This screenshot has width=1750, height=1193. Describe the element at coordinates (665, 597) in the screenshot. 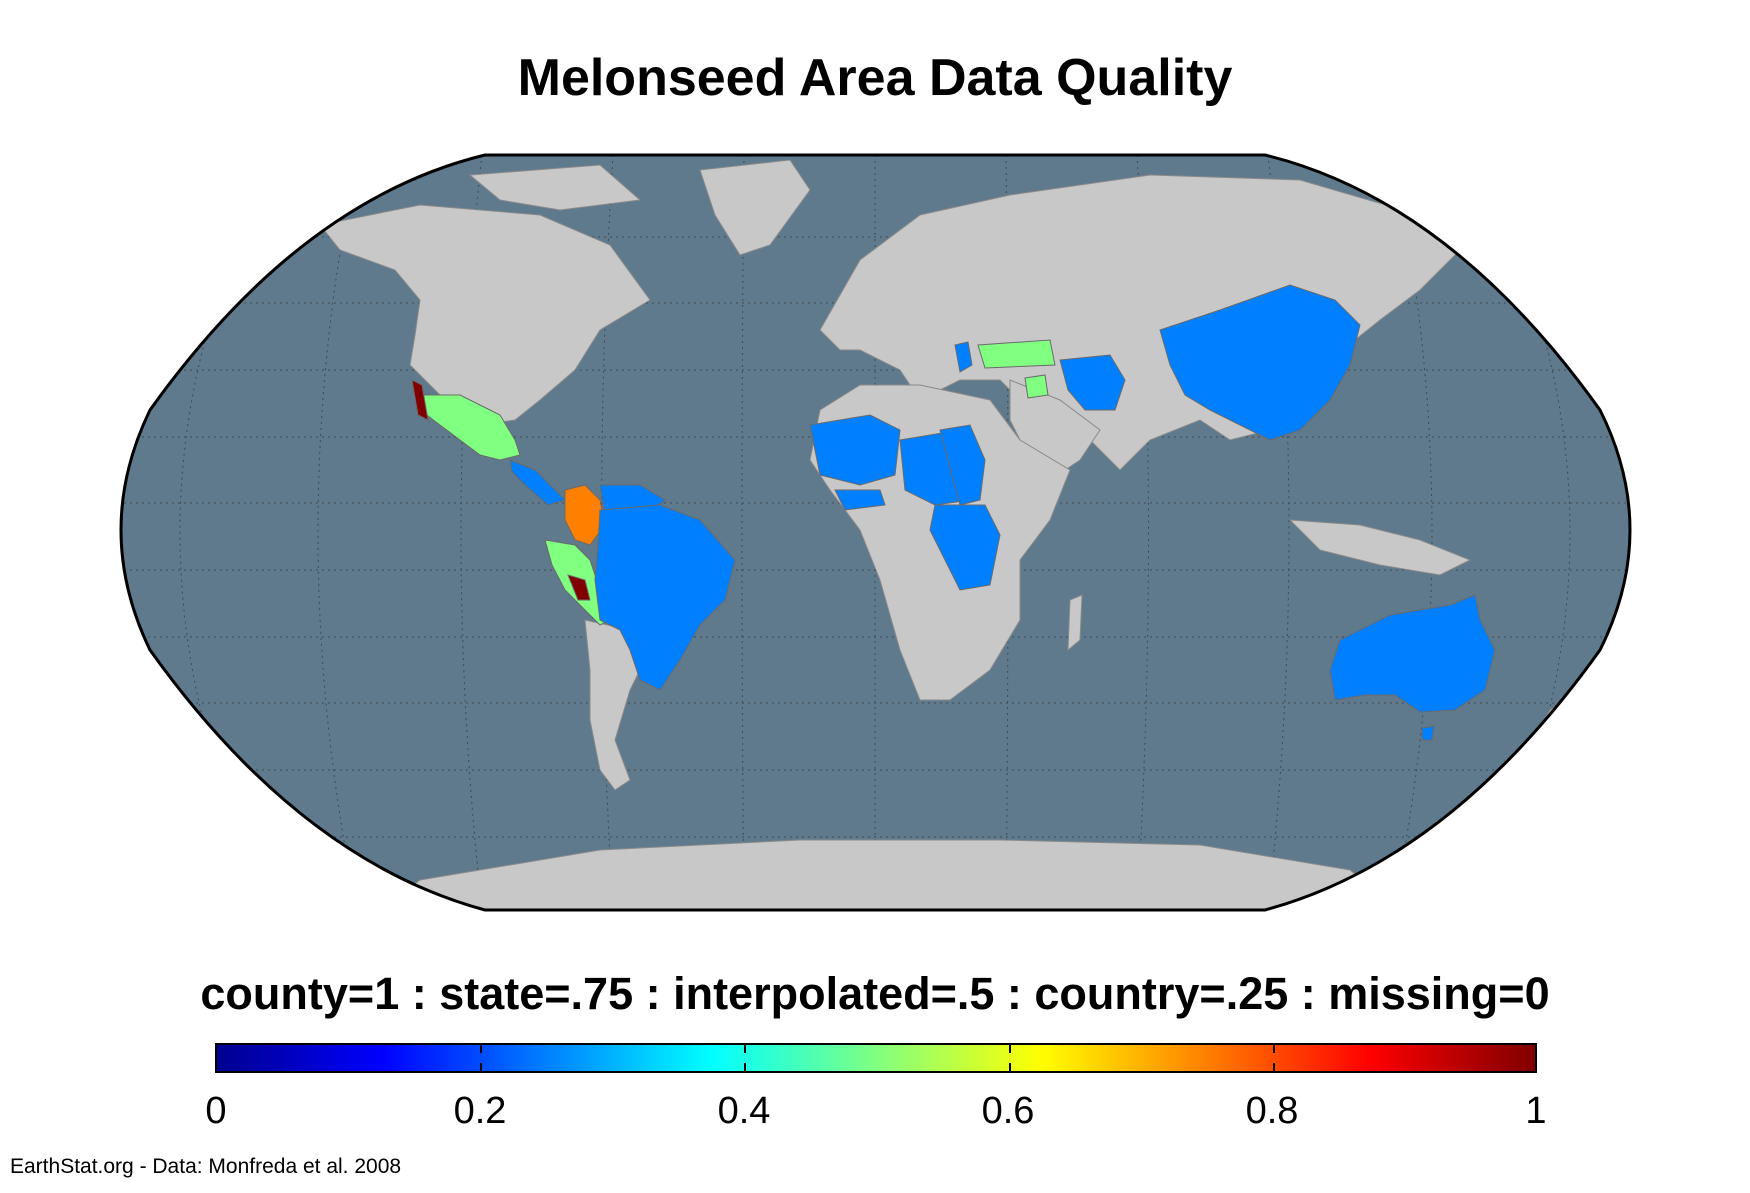

I see `region-brazil` at that location.